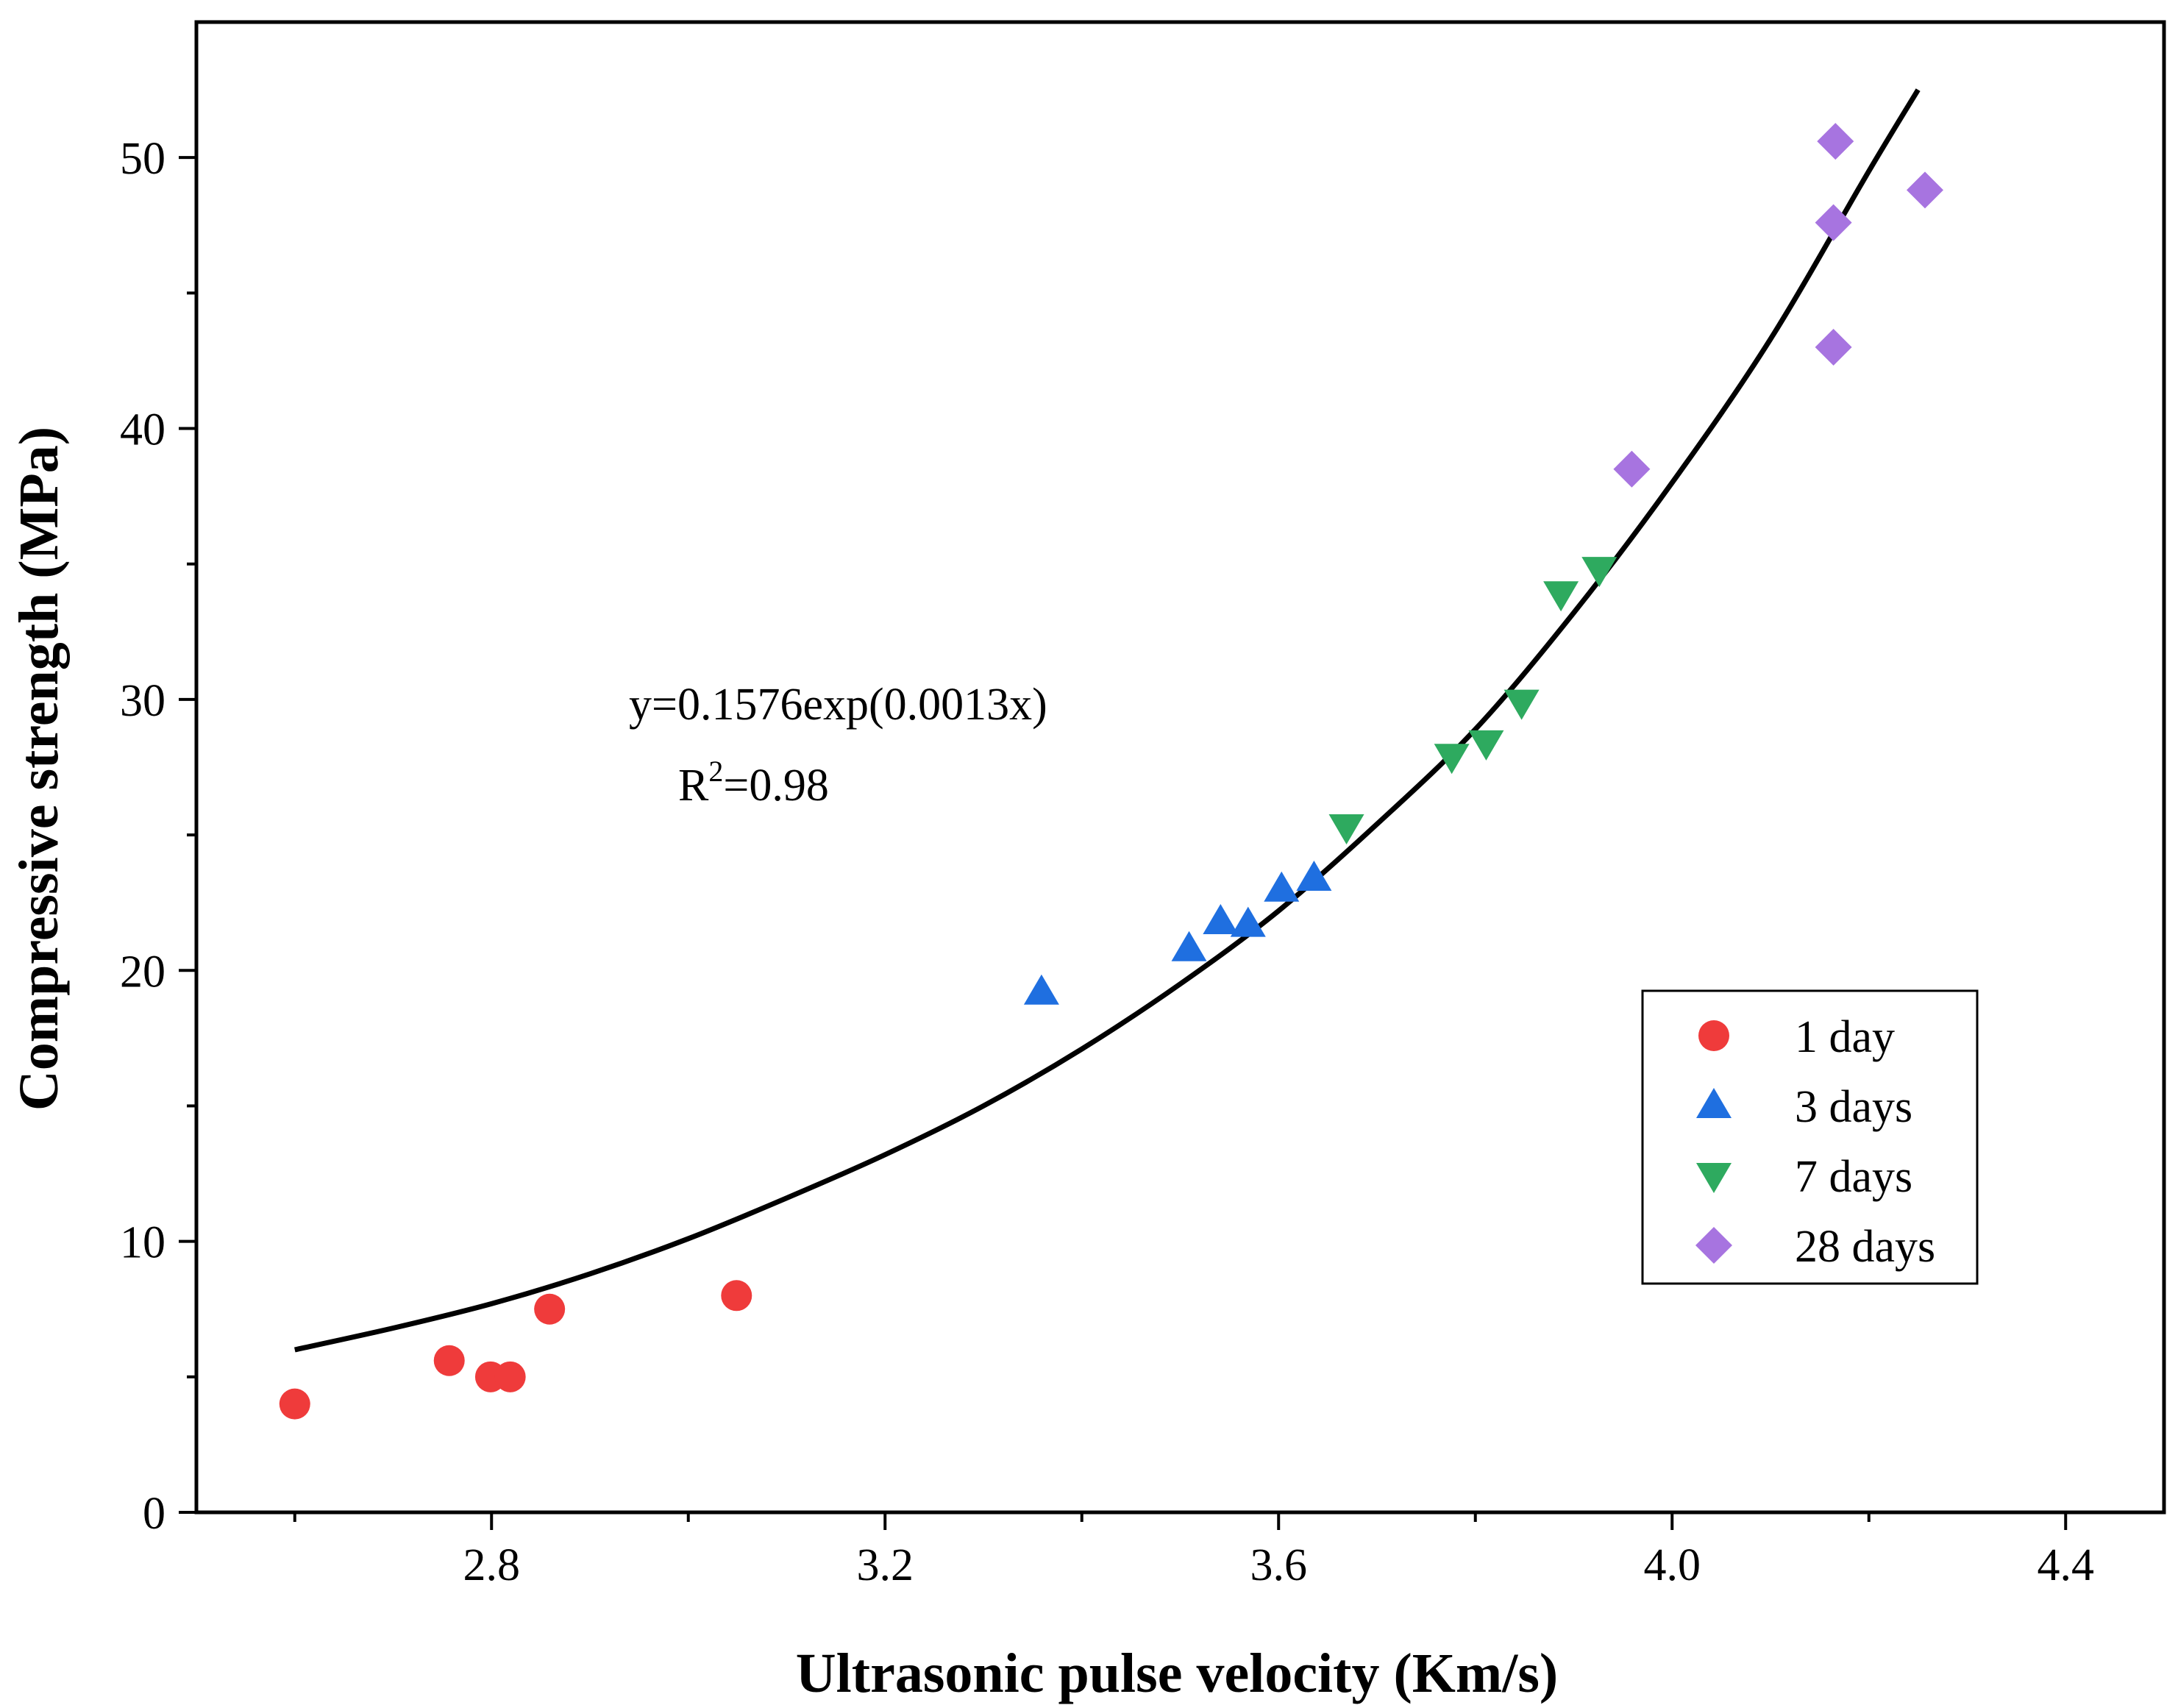 The height and width of the screenshot is (1708, 2178). What do you see at coordinates (492, 1565) in the screenshot?
I see `x-tick-label: 2.8` at bounding box center [492, 1565].